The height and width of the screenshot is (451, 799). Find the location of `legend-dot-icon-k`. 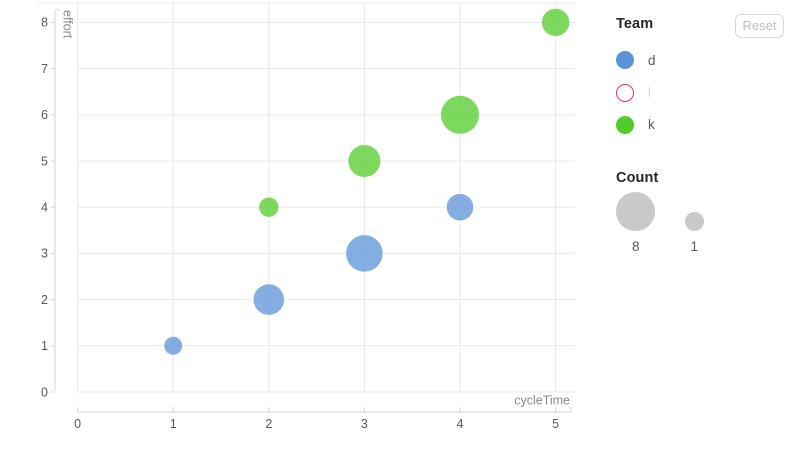

legend-dot-icon-k is located at coordinates (625, 124).